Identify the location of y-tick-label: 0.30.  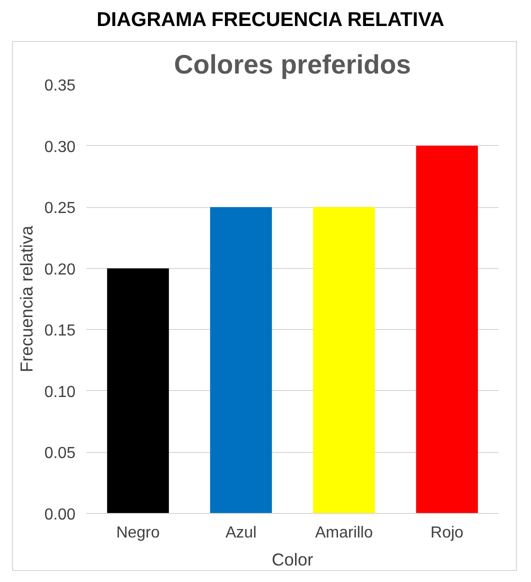
(60, 147).